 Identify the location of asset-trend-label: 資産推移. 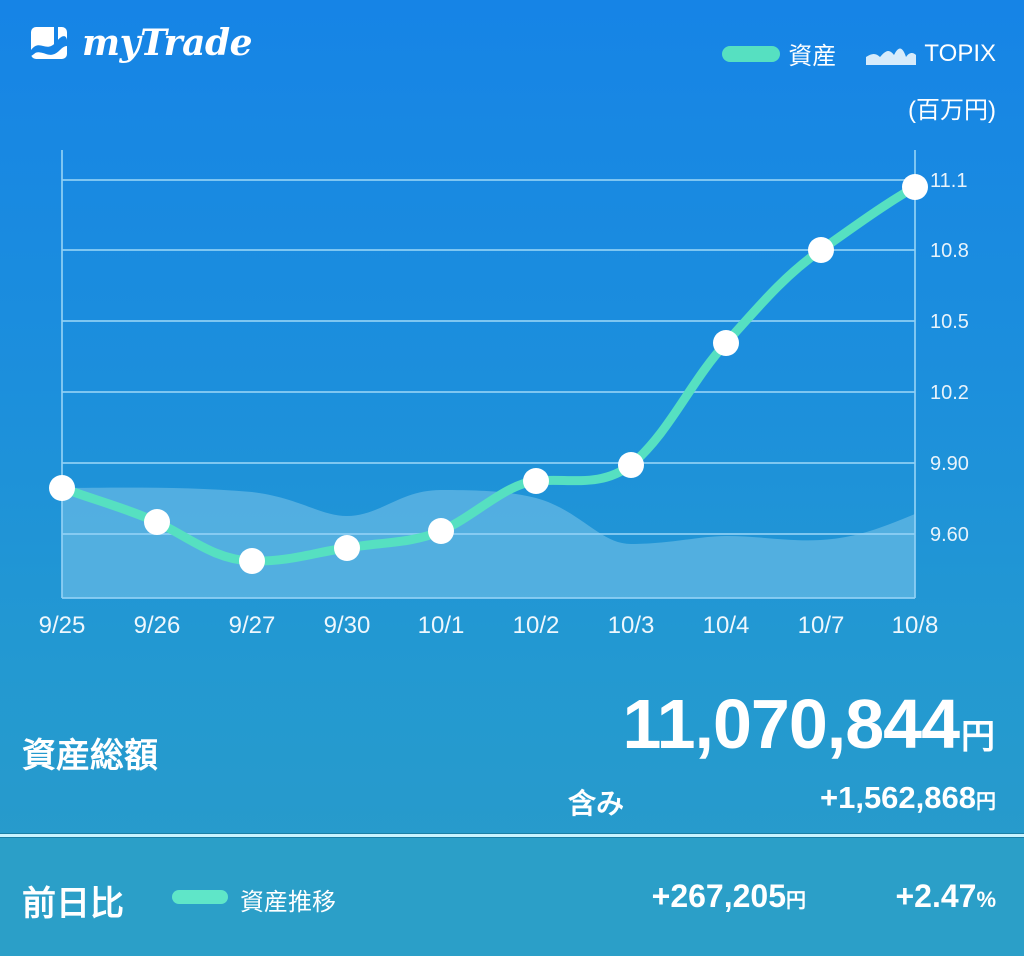
(288, 902).